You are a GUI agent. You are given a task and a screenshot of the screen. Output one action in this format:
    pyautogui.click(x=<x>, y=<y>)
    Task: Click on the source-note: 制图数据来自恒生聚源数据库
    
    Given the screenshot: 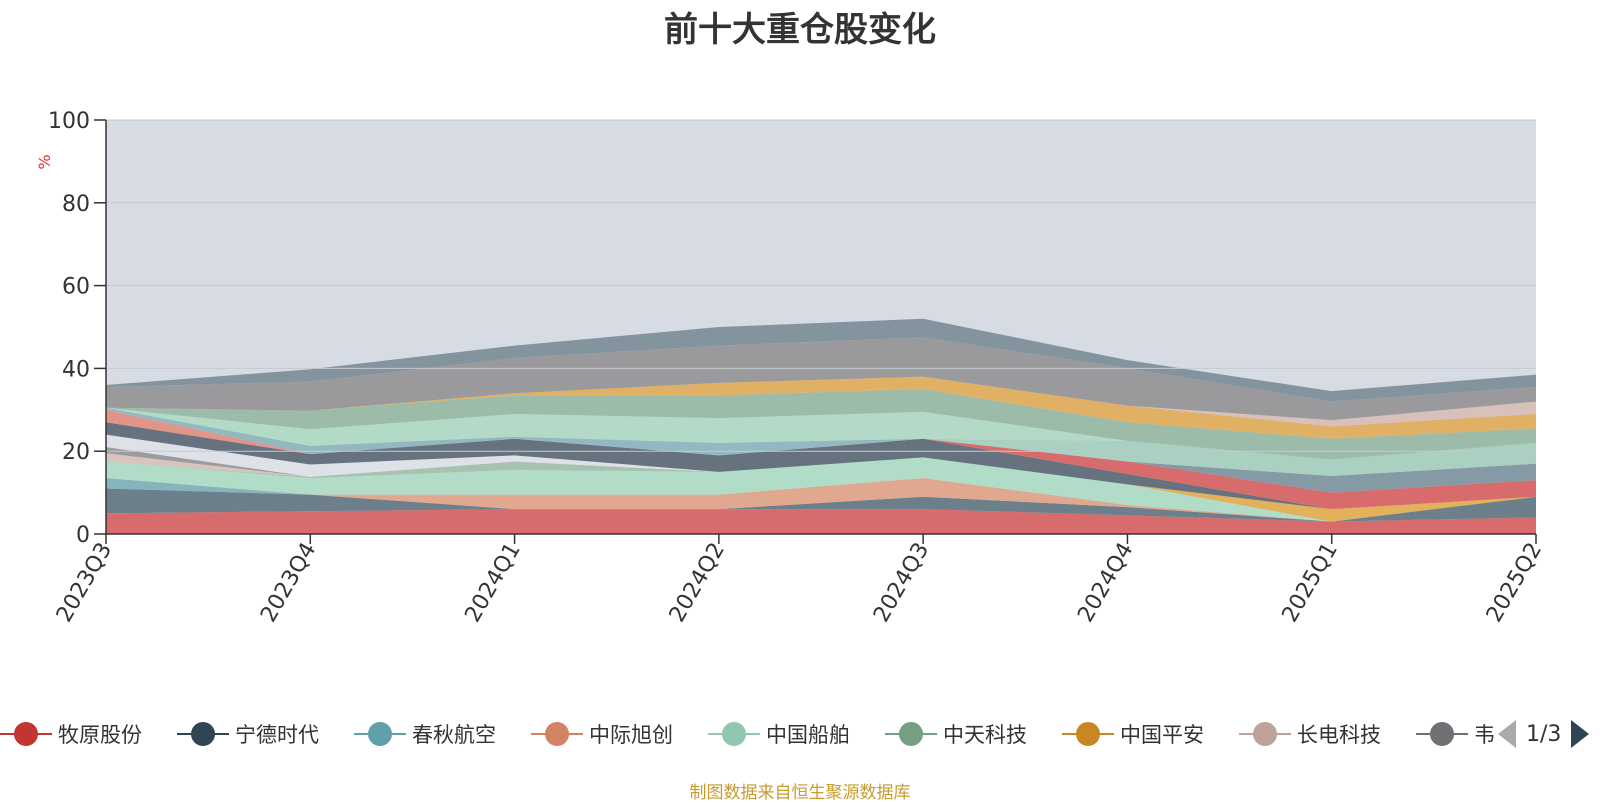 What is the action you would take?
    pyautogui.click(x=800, y=793)
    